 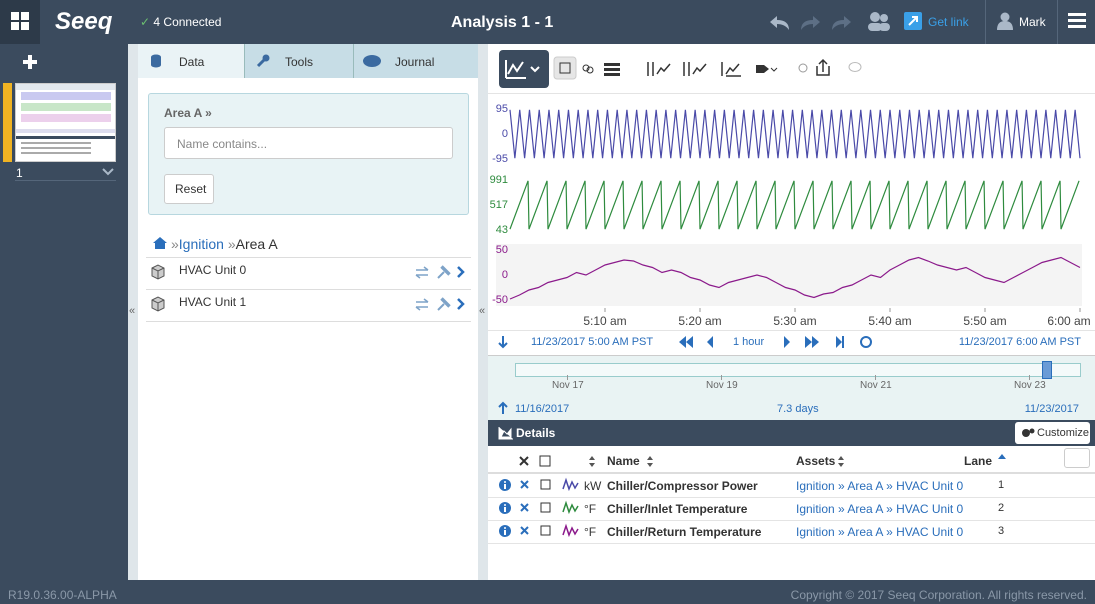 I want to click on add-worksheet, so click(x=30, y=62).